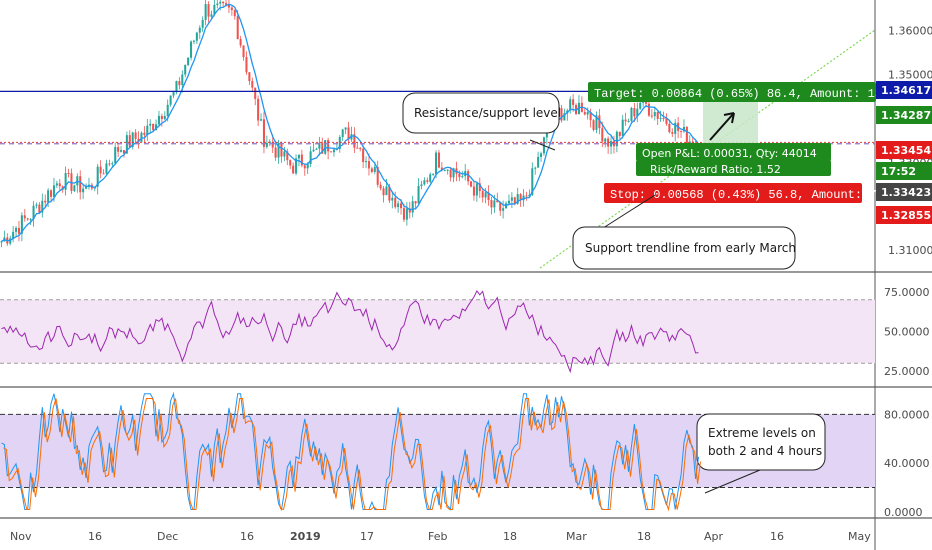 This screenshot has height=550, width=932. I want to click on stoch-axis-tick-label: 80.0000, so click(907, 414).